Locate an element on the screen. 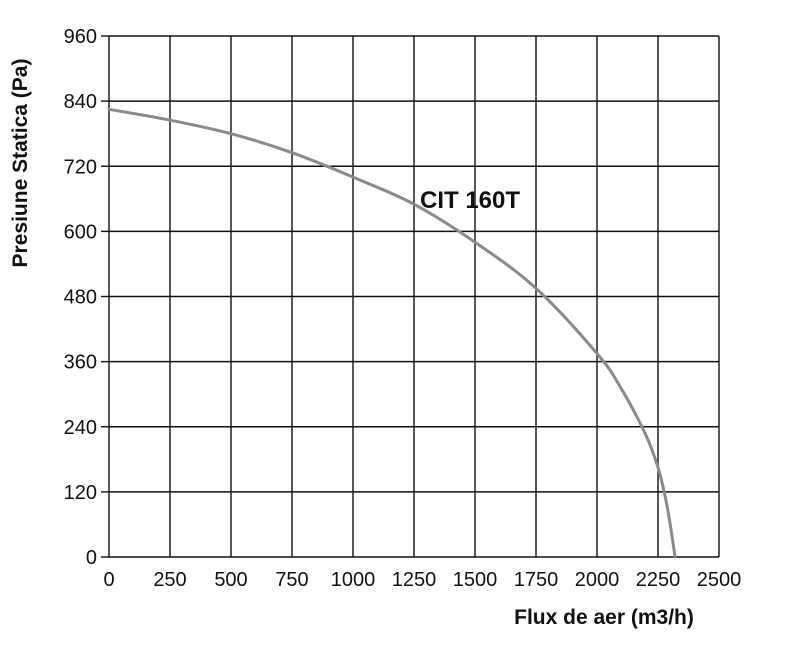 Image resolution: width=794 pixels, height=657 pixels. y-axis-ticks: 0 120 240 360 480 600 720 840 960 is located at coordinates (80, 297).